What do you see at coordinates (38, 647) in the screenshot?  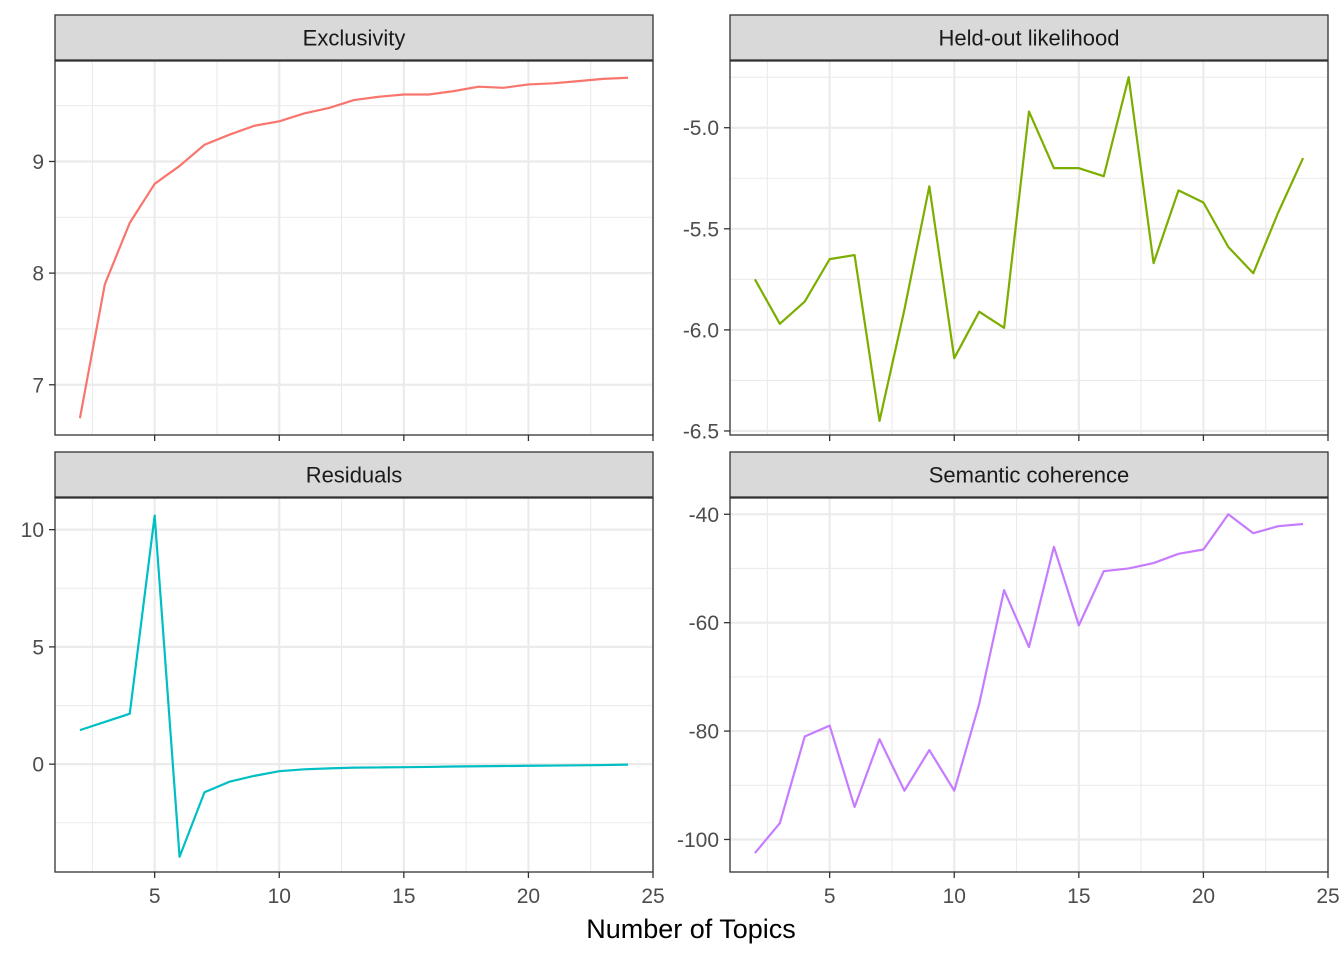 I see `y-tick-label: 5` at bounding box center [38, 647].